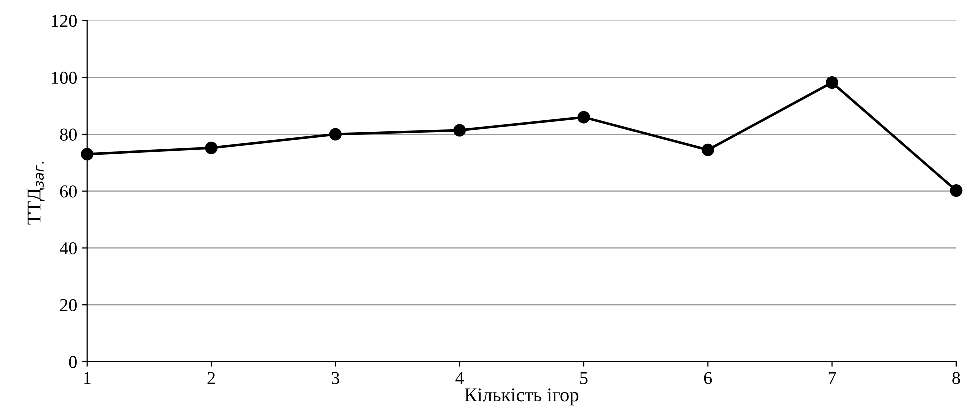 This screenshot has height=416, width=971. I want to click on y-tick-label: 80, so click(68, 134).